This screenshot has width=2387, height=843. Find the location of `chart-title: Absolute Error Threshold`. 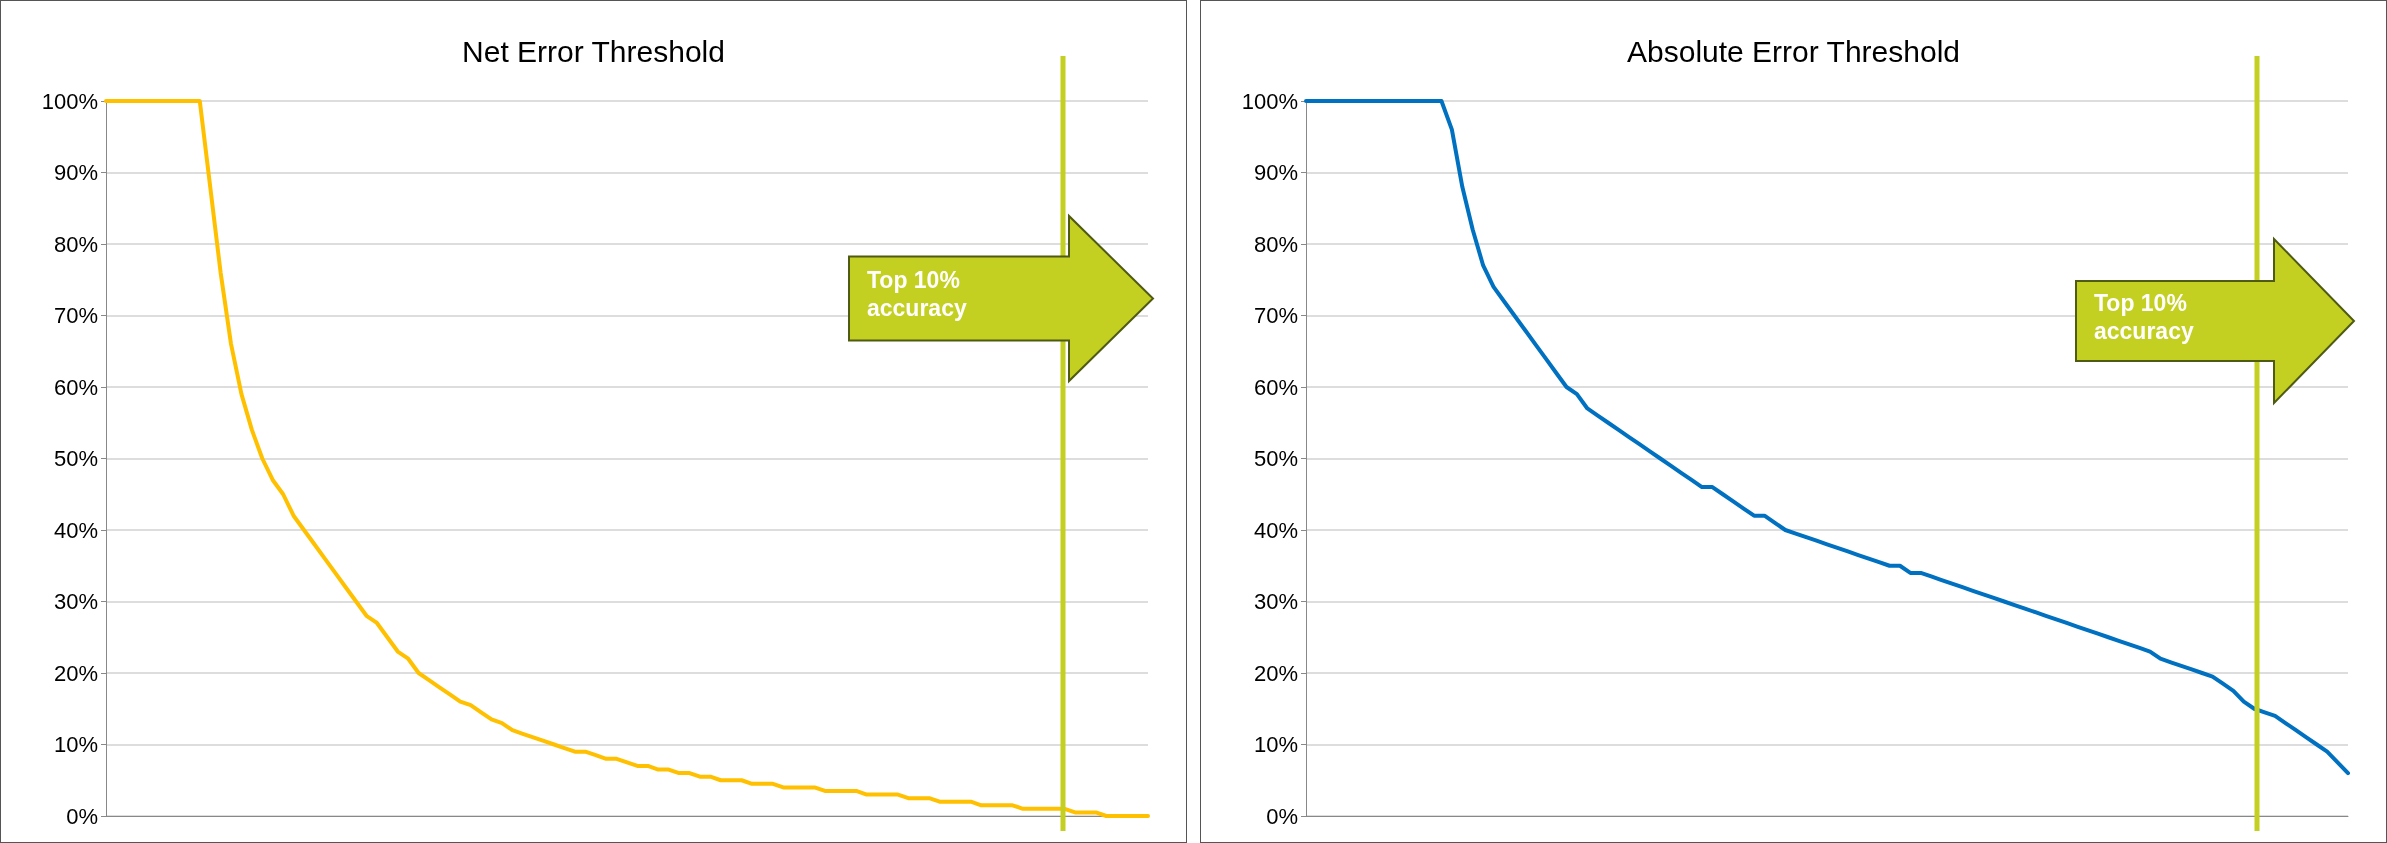

chart-title: Absolute Error Threshold is located at coordinates (1793, 51).